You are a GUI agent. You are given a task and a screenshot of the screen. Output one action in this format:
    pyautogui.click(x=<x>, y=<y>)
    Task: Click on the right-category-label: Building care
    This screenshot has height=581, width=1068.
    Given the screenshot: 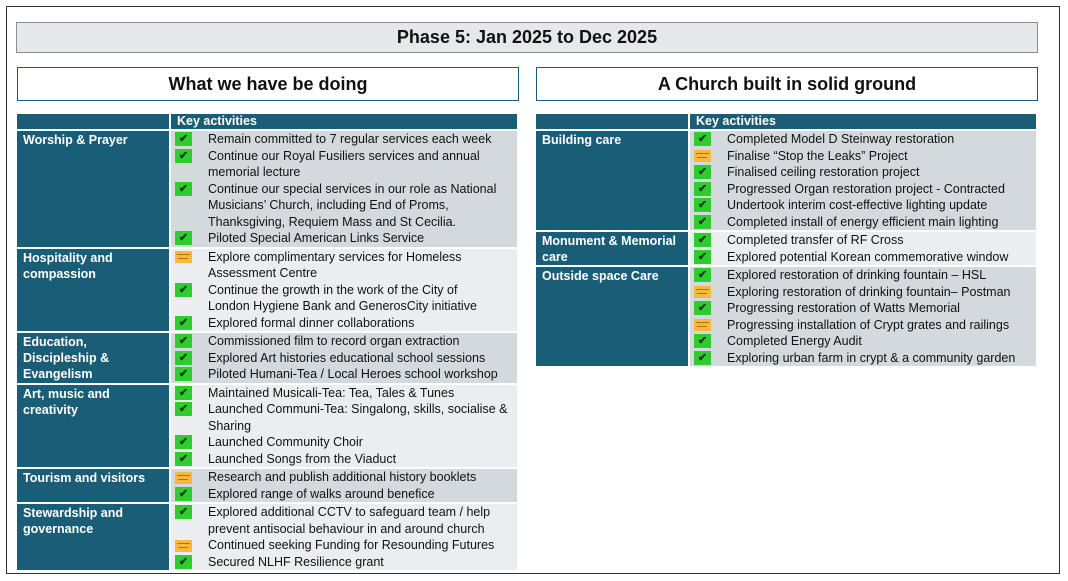 What is the action you would take?
    pyautogui.click(x=612, y=180)
    